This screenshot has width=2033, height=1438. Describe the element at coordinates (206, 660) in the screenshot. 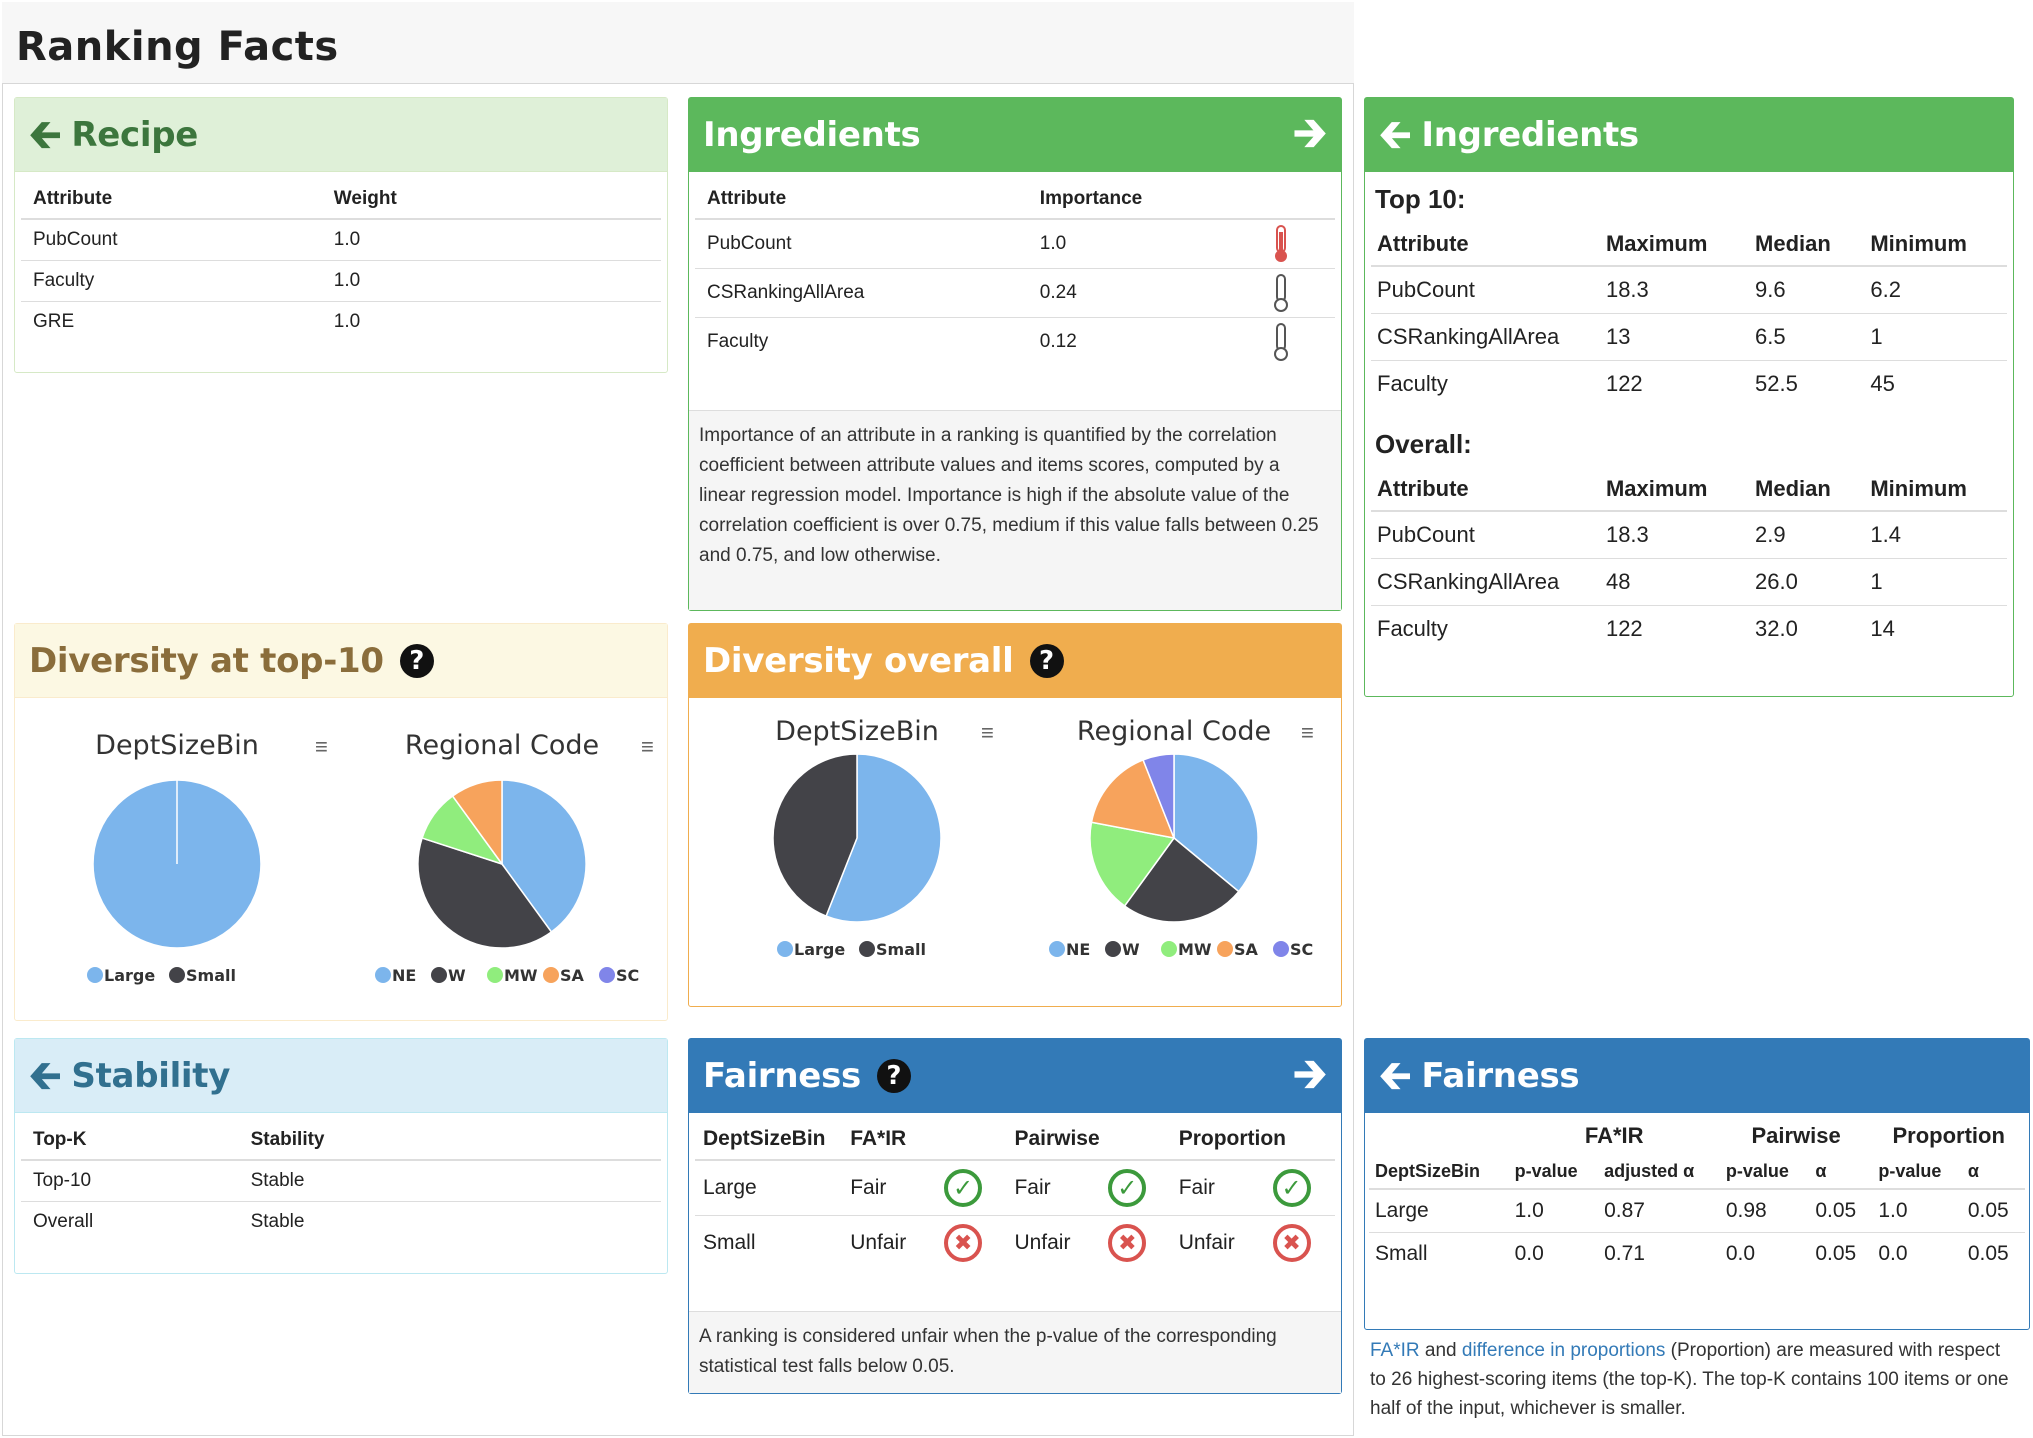

I see `diversity-top10-title: Diversity at top-10` at that location.